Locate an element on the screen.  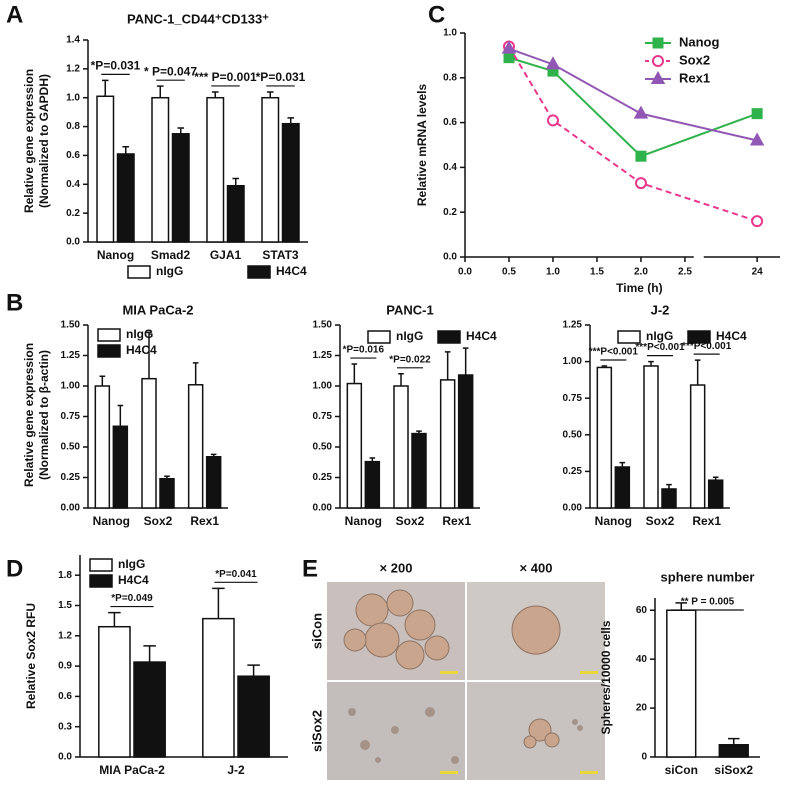
significance-label: *** P=0.001 is located at coordinates (225, 77).